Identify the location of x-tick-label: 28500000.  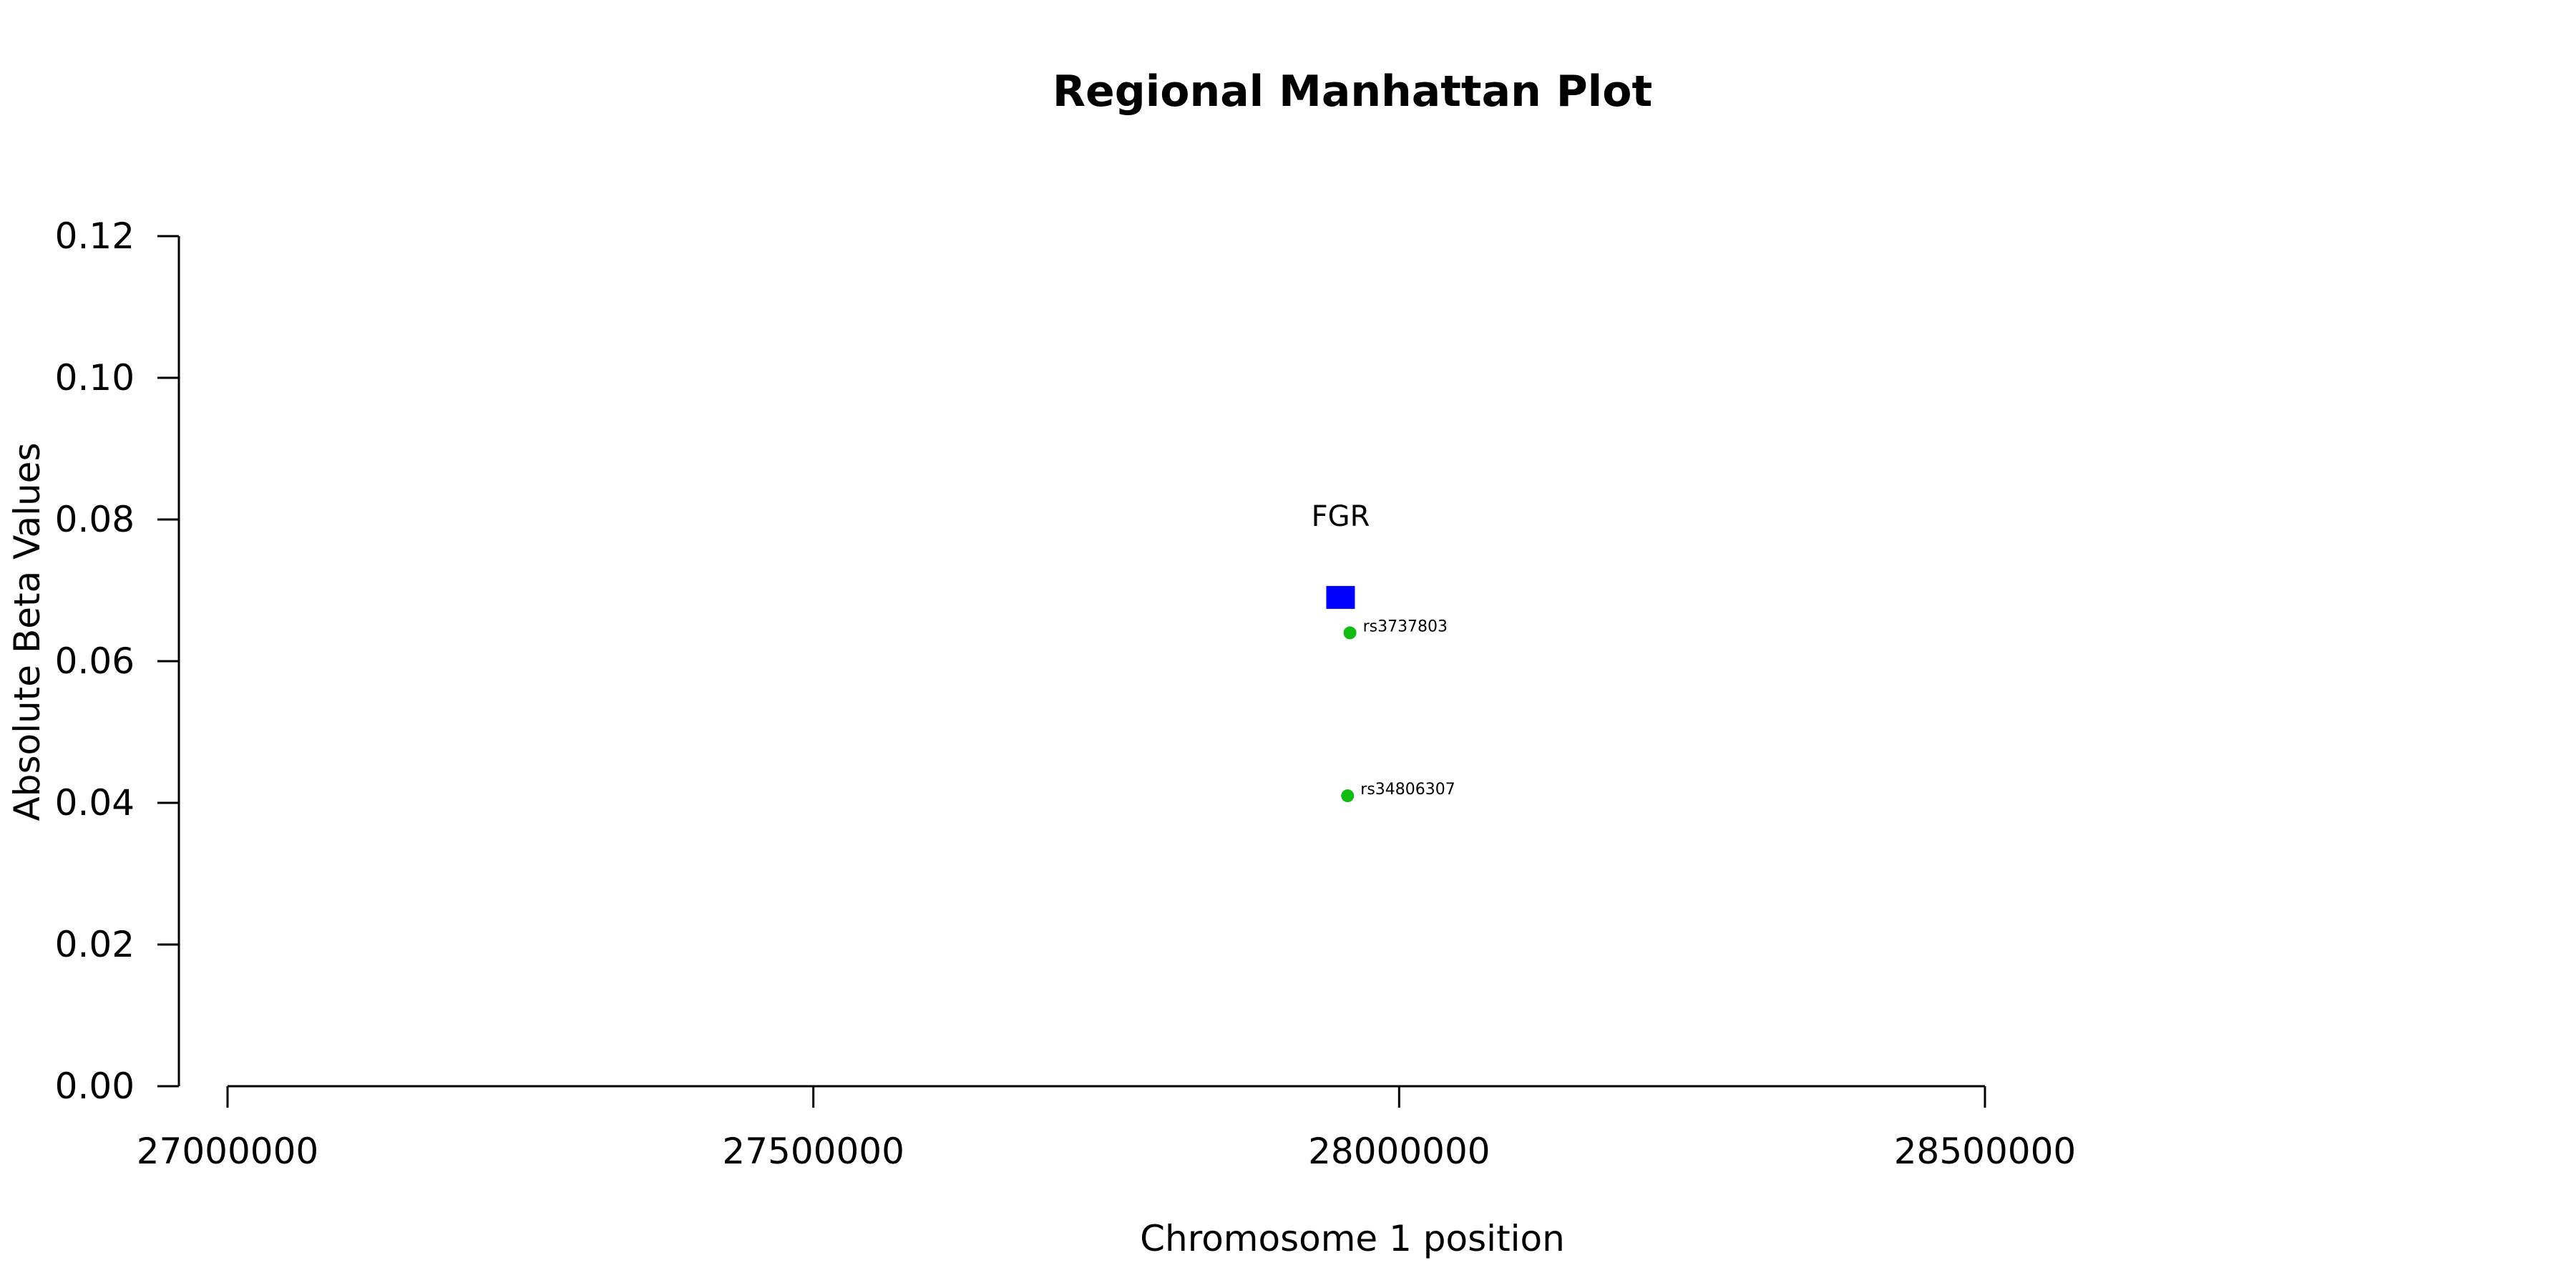
(1985, 1151).